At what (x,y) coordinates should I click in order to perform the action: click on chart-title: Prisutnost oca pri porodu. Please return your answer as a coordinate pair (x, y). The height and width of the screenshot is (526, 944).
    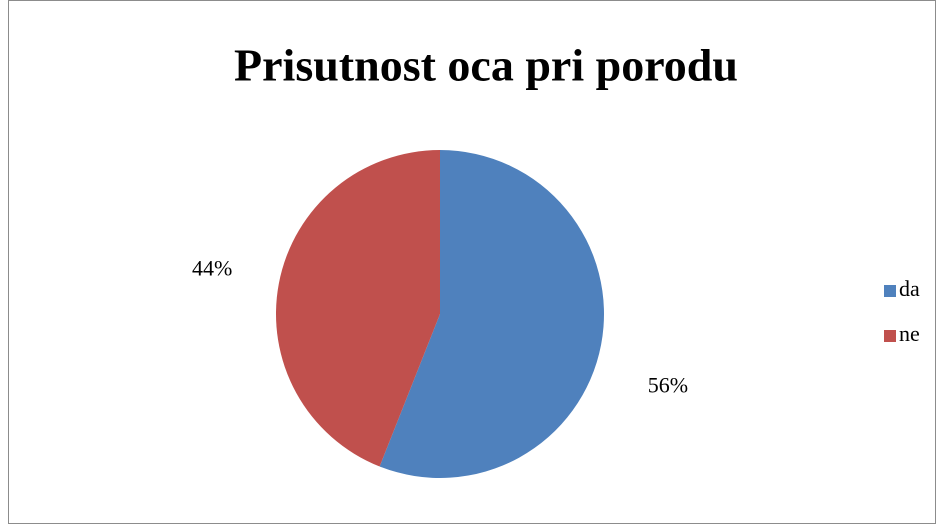
    Looking at the image, I should click on (486, 65).